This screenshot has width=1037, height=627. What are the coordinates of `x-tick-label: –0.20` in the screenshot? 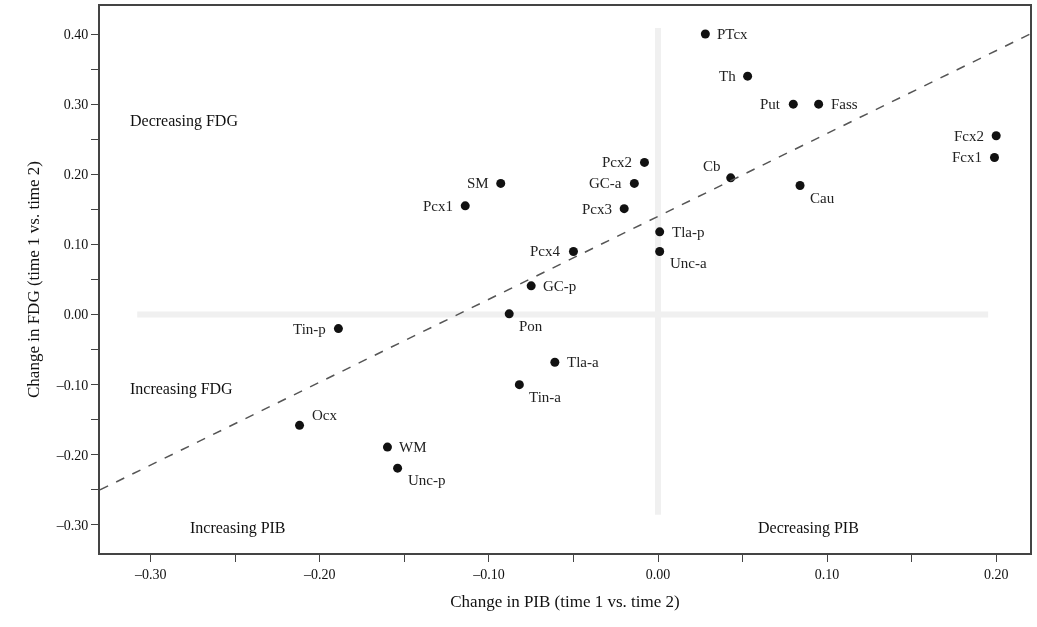 It's located at (319, 574).